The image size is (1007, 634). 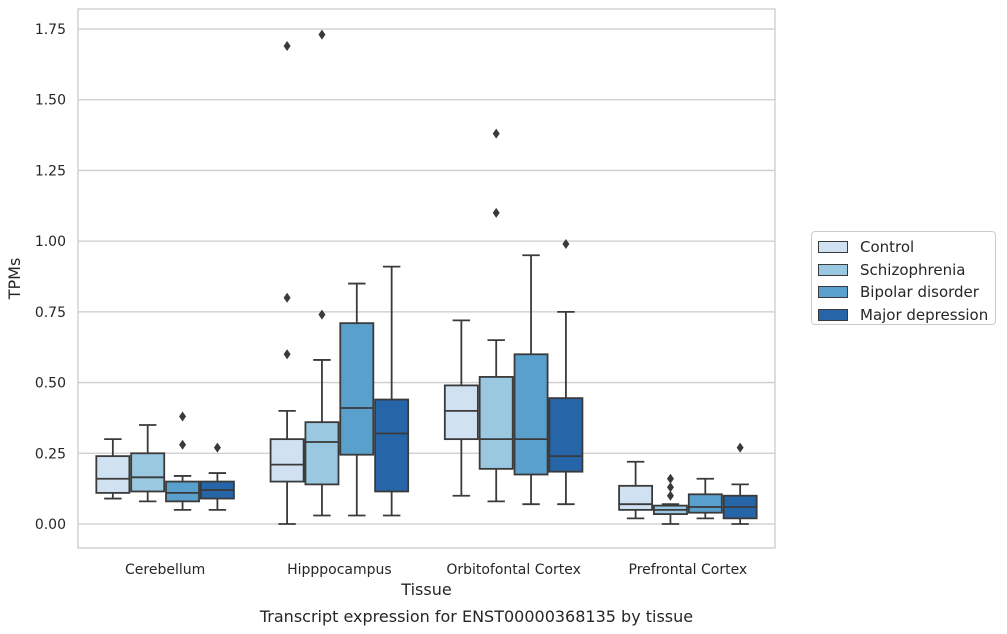 I want to click on x-axis-label: Tissue, so click(x=425, y=589).